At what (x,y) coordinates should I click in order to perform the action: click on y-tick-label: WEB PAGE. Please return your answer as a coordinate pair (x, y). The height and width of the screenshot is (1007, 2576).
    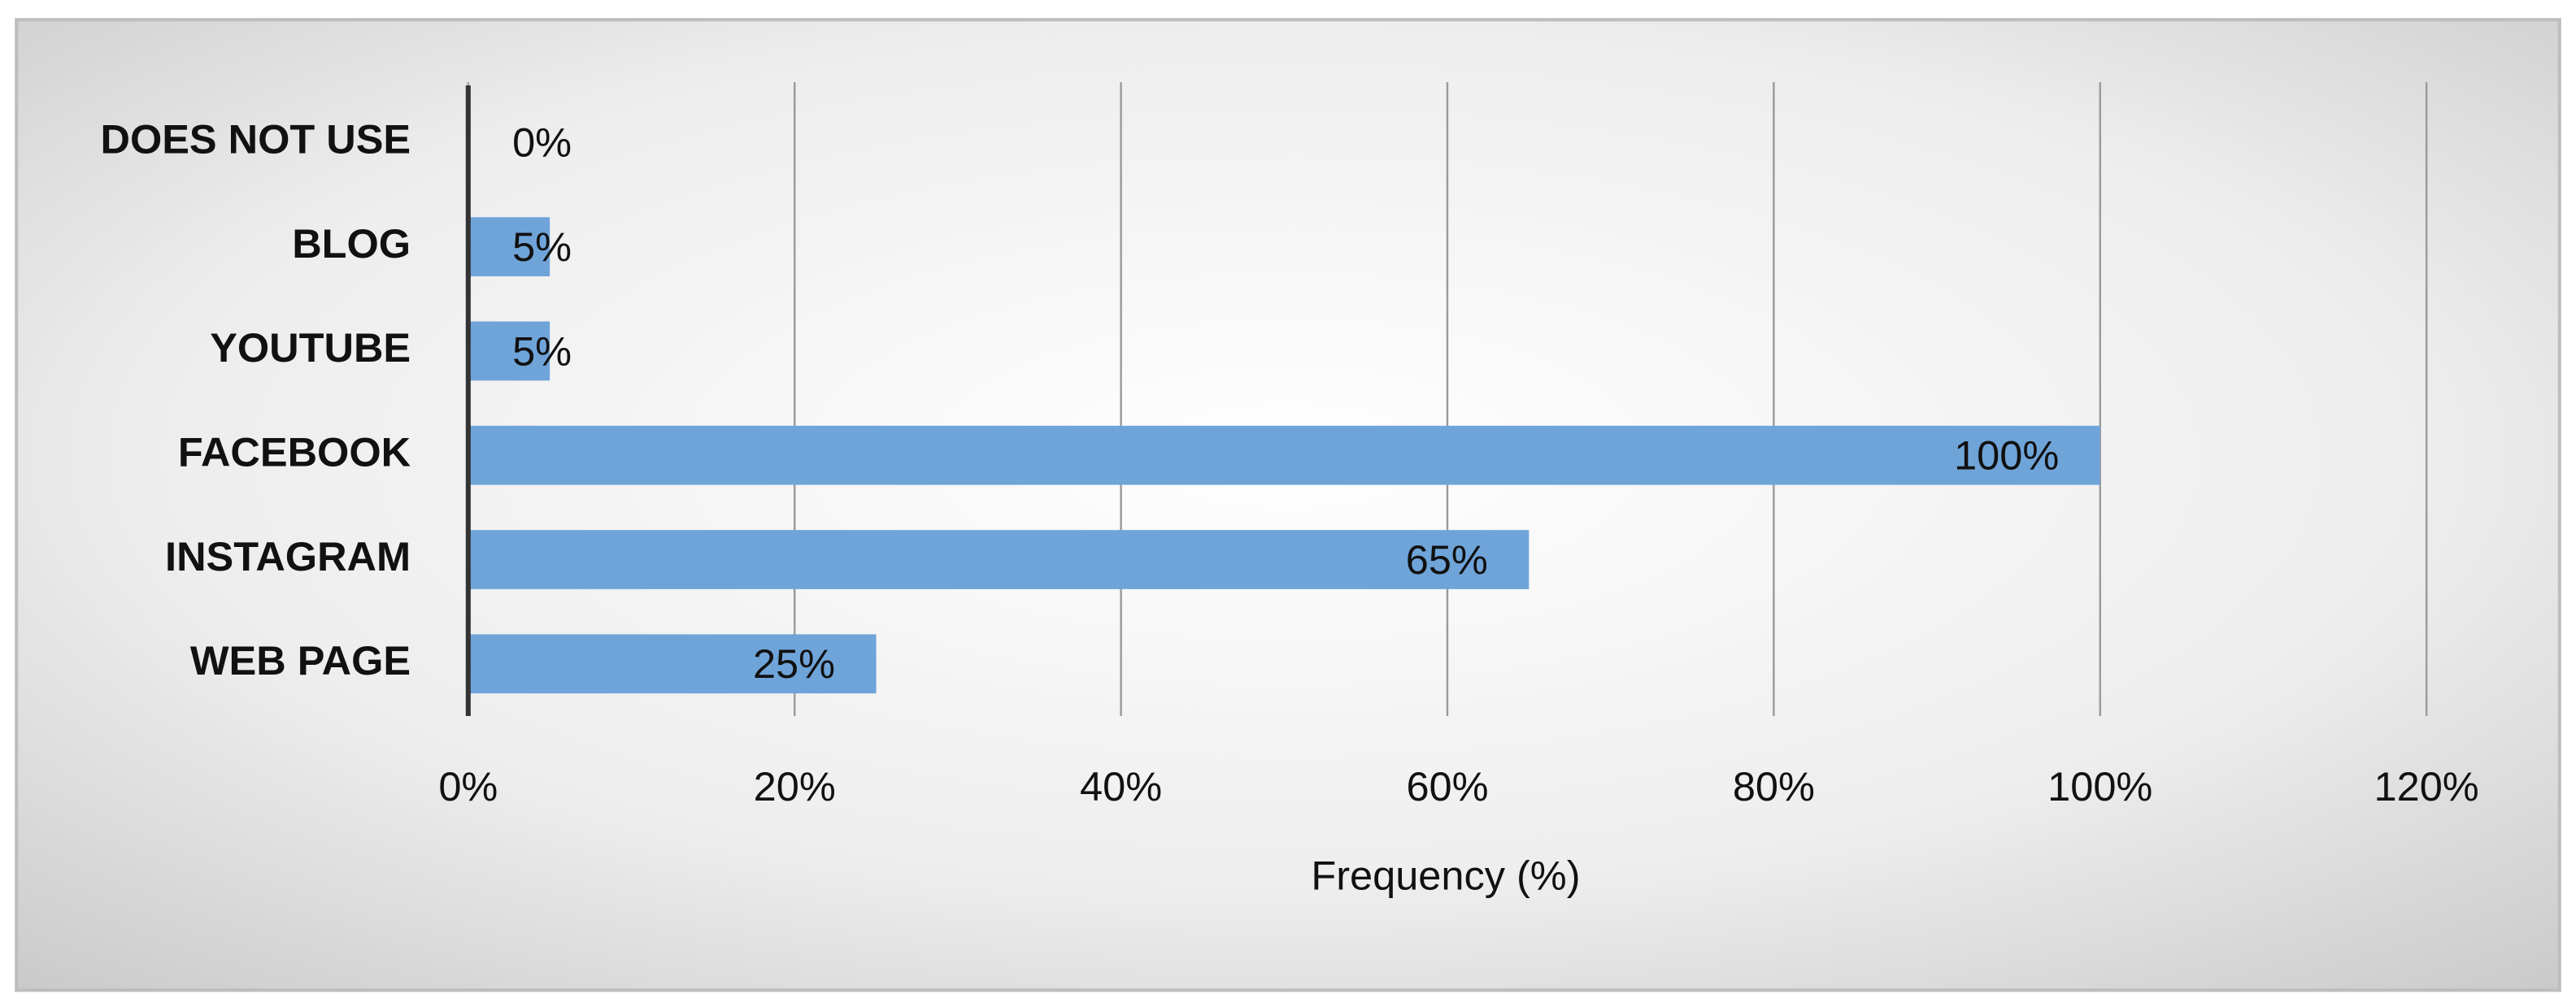
    Looking at the image, I should click on (300, 660).